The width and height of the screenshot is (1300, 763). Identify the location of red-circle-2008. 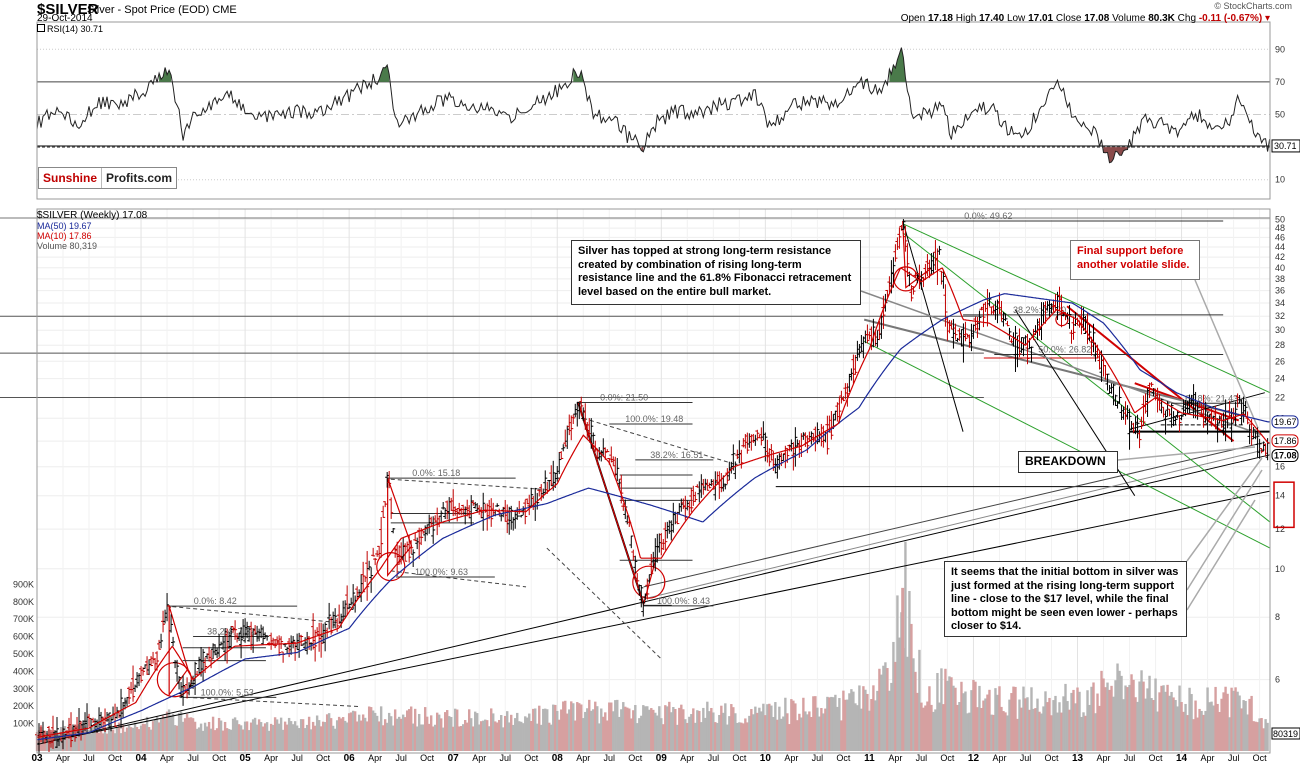
(649, 582).